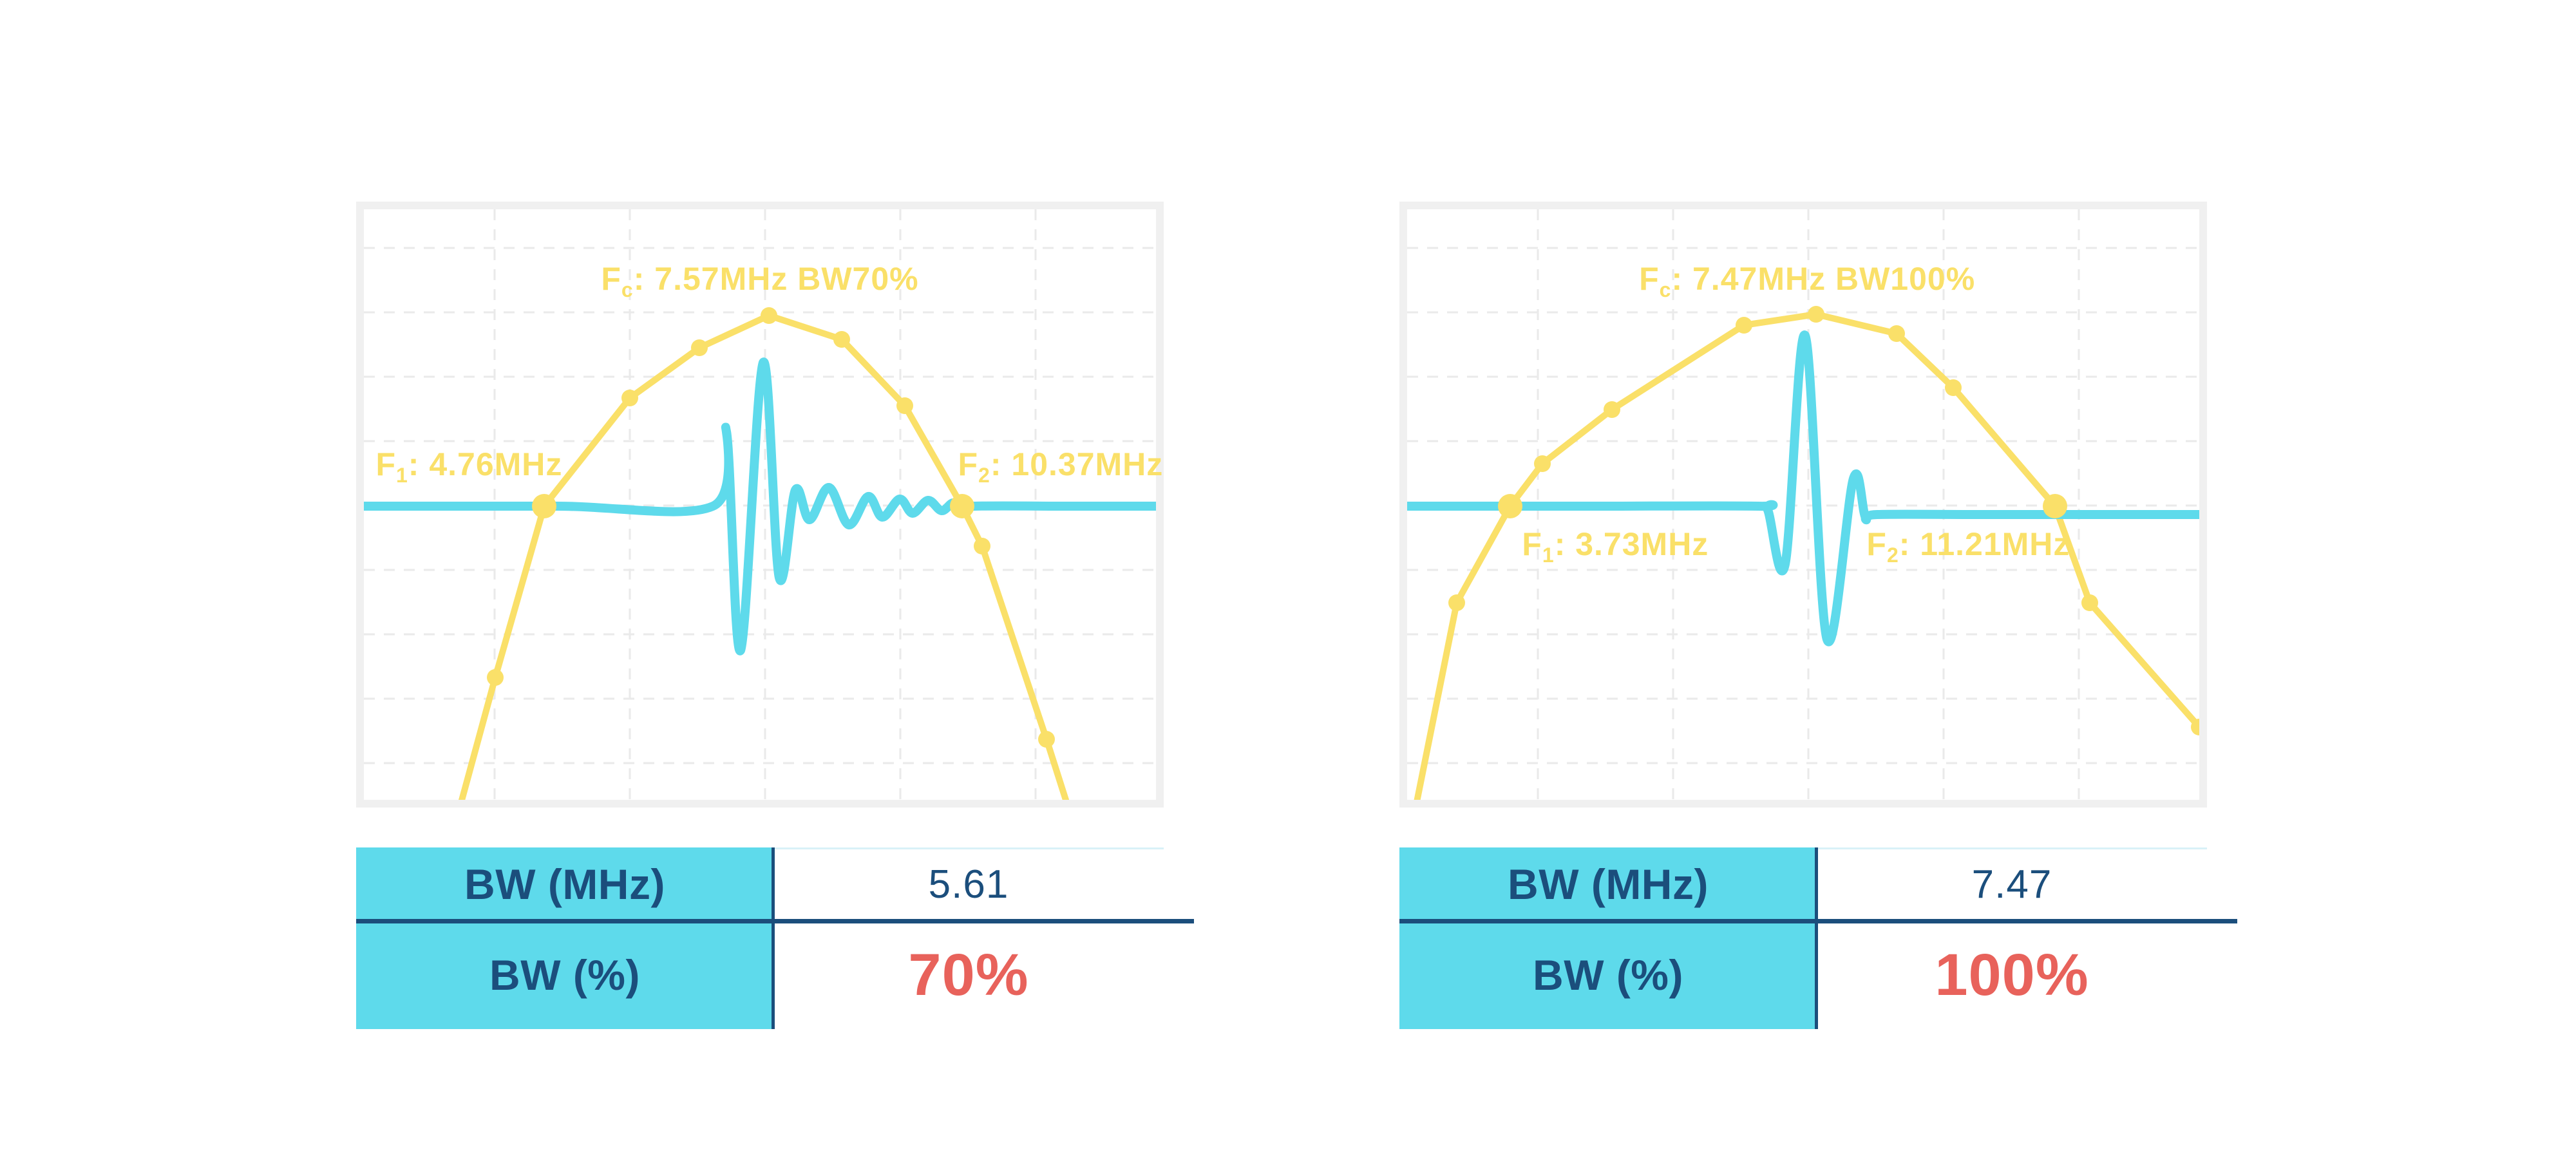 The width and height of the screenshot is (2576, 1154). What do you see at coordinates (1632, 544) in the screenshot?
I see `f1-annotation-rest: : 3.73MHz` at bounding box center [1632, 544].